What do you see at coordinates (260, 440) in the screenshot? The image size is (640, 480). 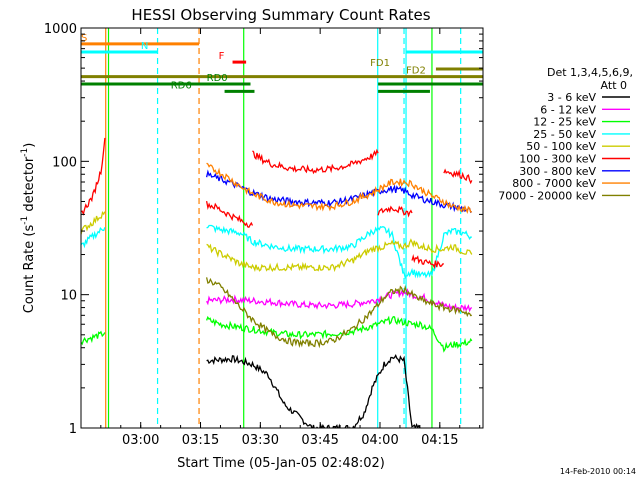 I see `x-tick-label-2: 03:30` at bounding box center [260, 440].